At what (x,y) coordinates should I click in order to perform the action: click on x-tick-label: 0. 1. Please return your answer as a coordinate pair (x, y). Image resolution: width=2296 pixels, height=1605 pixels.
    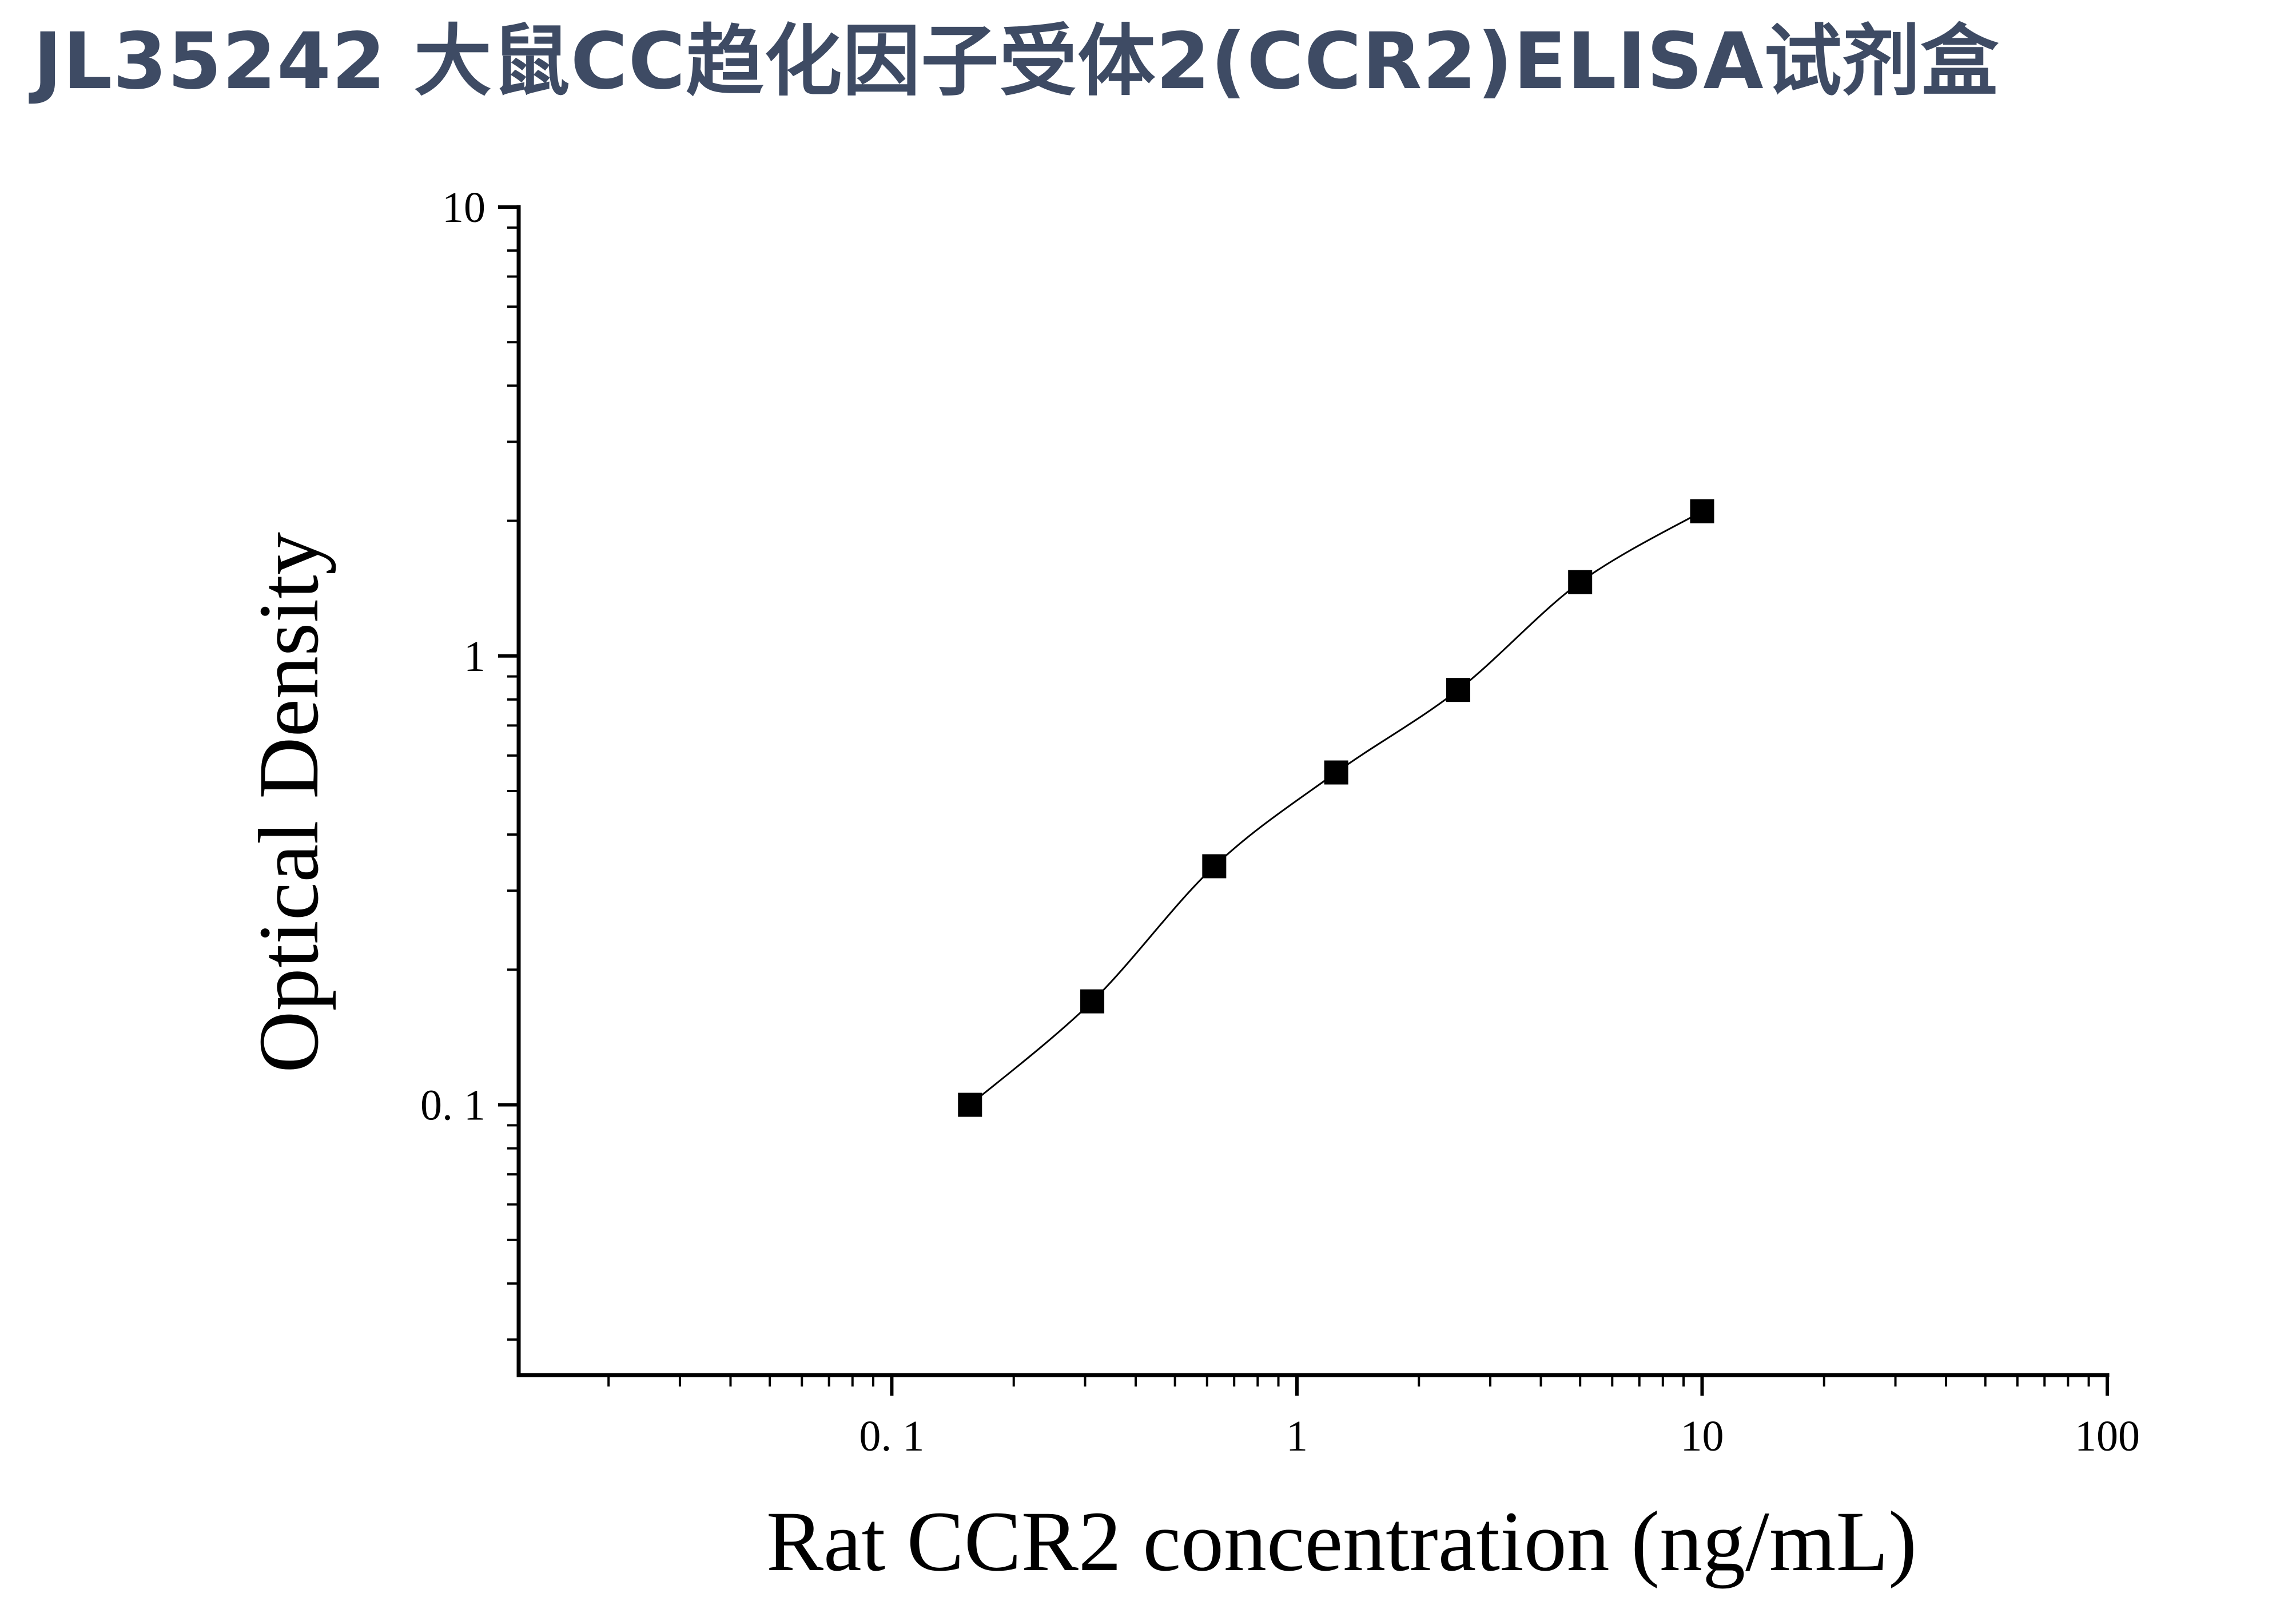
    Looking at the image, I should click on (891, 1436).